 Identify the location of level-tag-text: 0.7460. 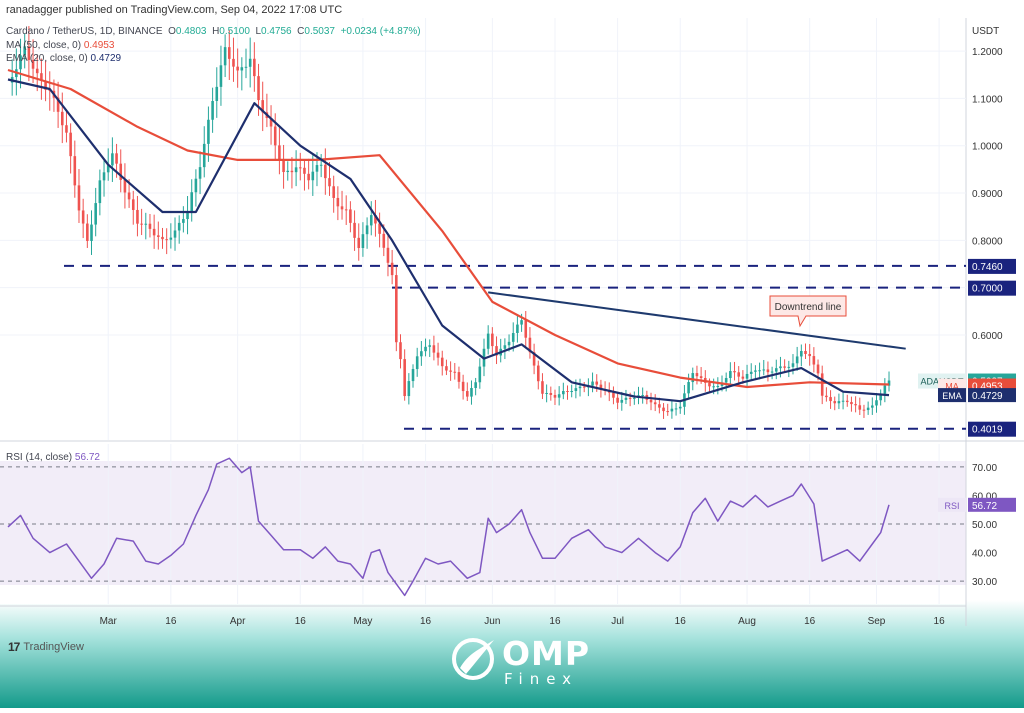
(987, 267).